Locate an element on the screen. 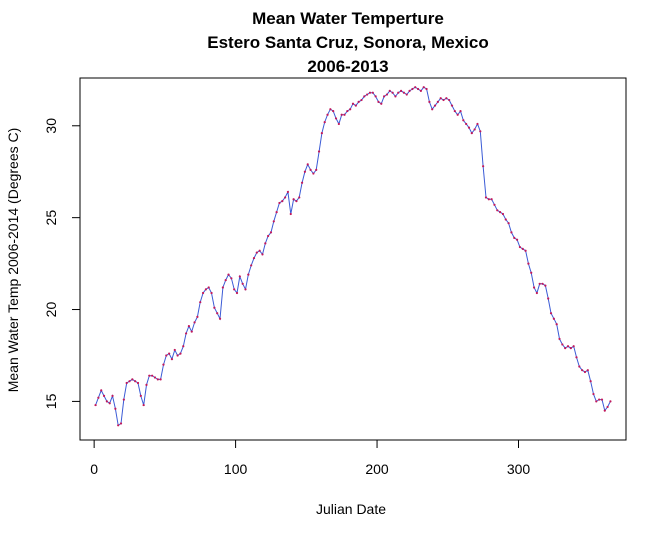  y-tick-label: 30 is located at coordinates (51, 126).